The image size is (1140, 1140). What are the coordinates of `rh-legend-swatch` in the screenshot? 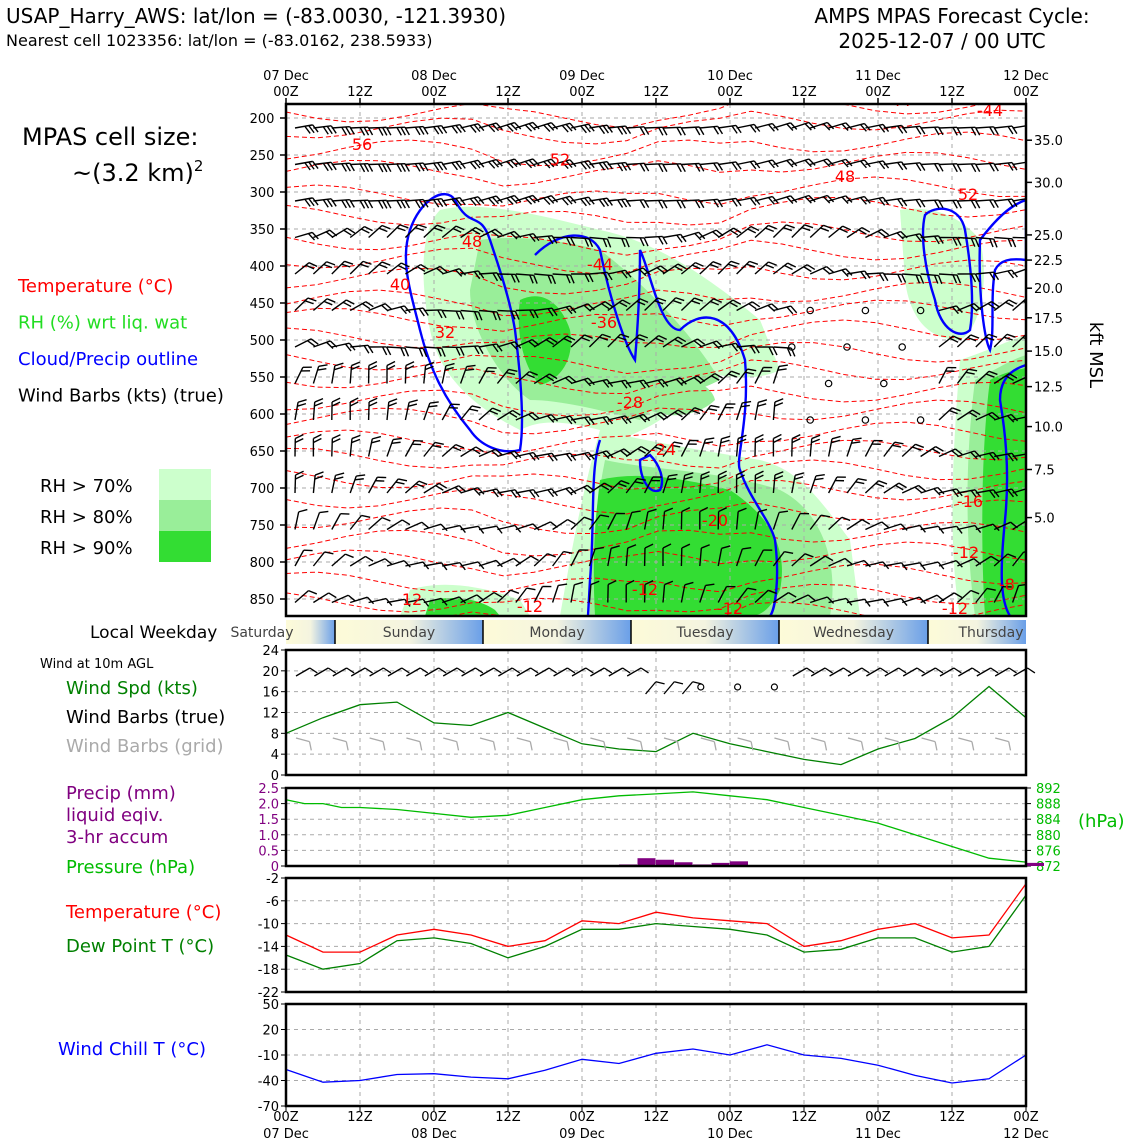 It's located at (185, 546).